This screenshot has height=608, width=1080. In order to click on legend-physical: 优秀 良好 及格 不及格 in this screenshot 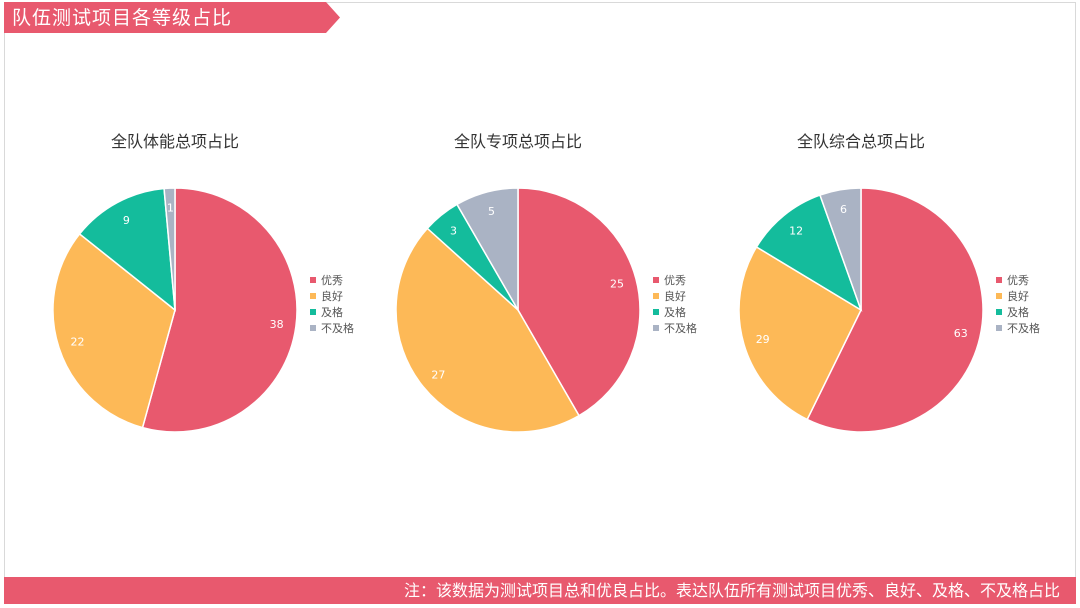, I will do `click(332, 305)`.